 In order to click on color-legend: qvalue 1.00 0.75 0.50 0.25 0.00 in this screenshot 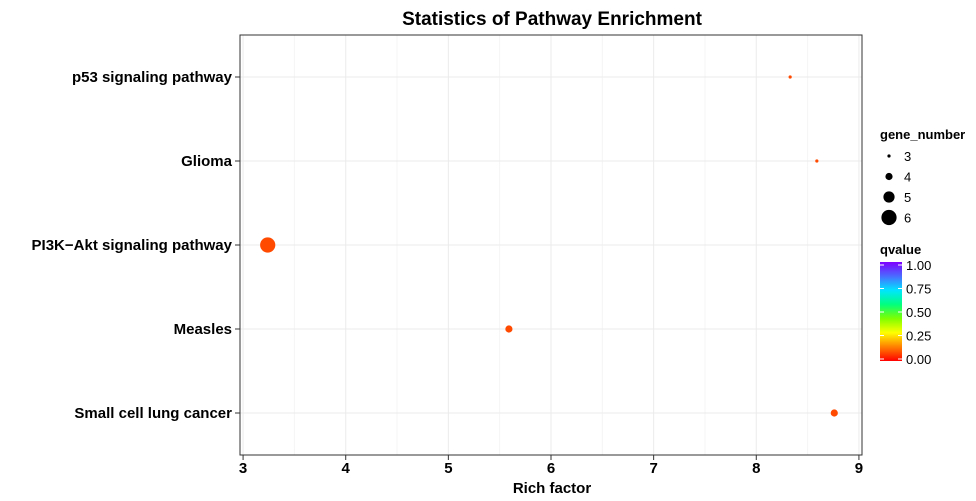, I will do `click(905, 304)`.